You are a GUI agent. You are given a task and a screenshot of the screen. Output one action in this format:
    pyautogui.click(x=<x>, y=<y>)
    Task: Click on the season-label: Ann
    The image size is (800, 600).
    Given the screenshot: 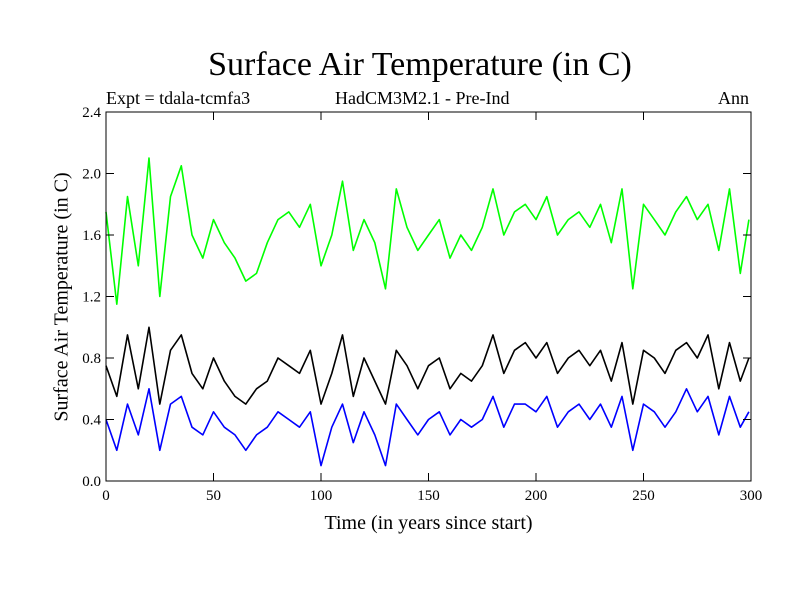 What is the action you would take?
    pyautogui.click(x=733, y=98)
    